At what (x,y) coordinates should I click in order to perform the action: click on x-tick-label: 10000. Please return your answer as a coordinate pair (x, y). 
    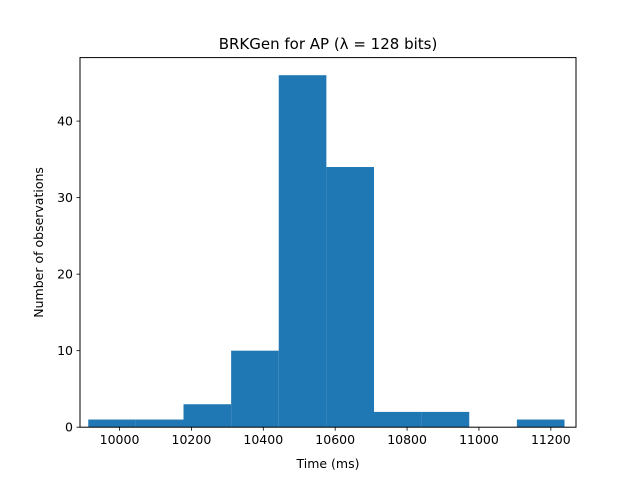
    Looking at the image, I should click on (120, 439).